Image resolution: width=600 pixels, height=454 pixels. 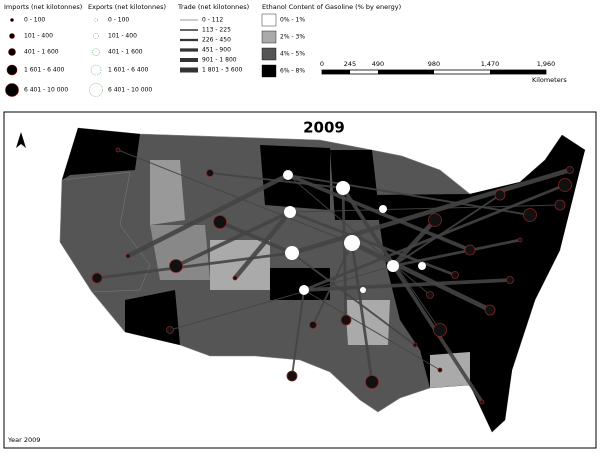 I want to click on scale-unit: Kilometers, so click(x=549, y=80).